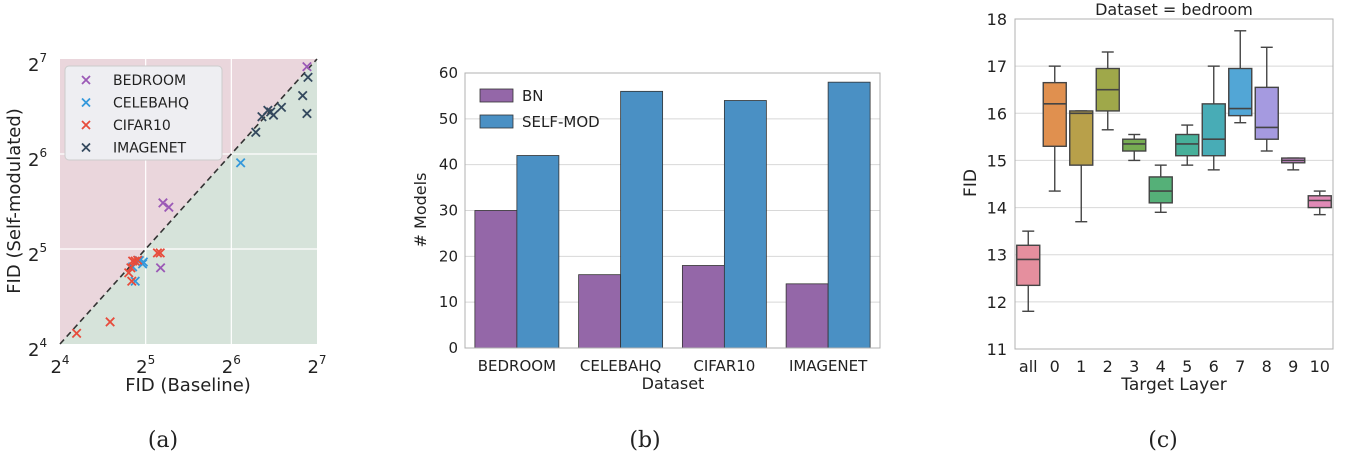  Describe the element at coordinates (1214, 366) in the screenshot. I see `x-tick-label: 6` at that location.